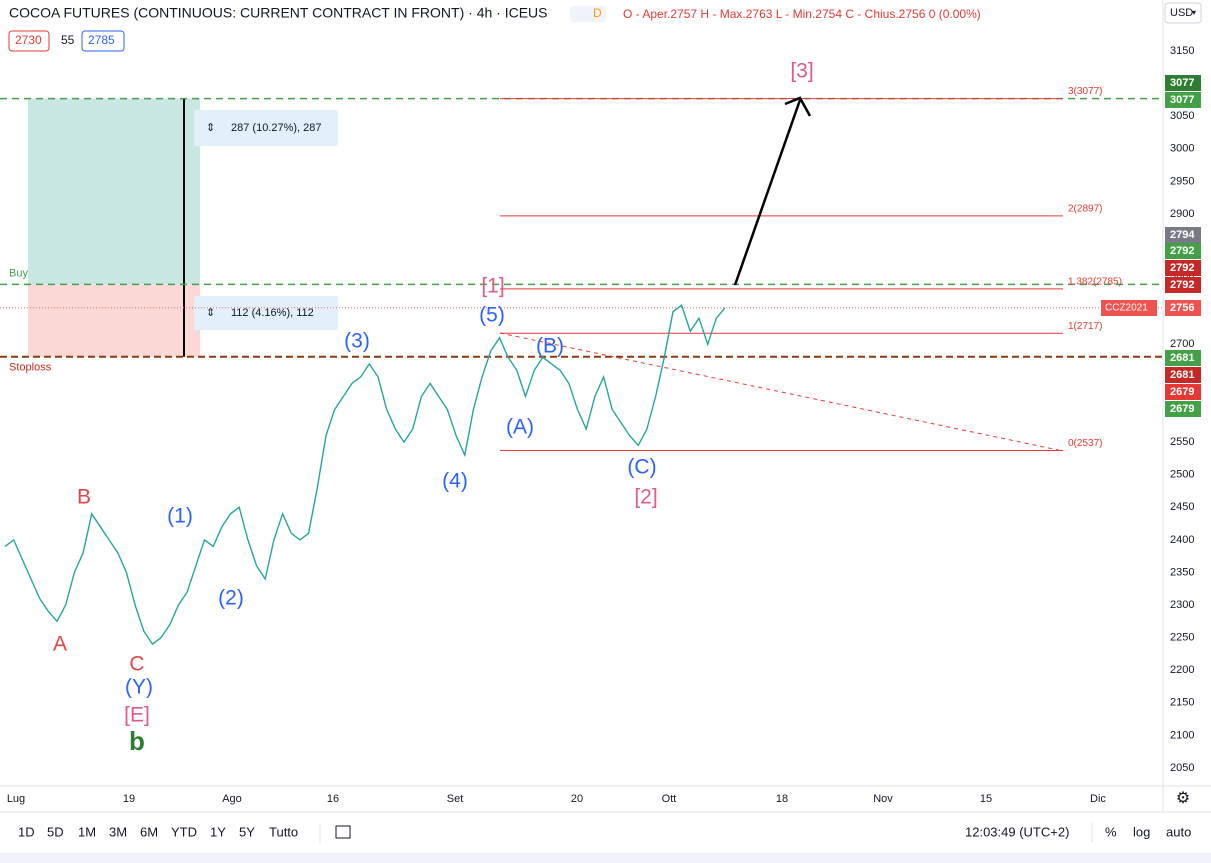 This screenshot has width=1211, height=863. Describe the element at coordinates (1178, 831) in the screenshot. I see `scale-option: auto` at that location.